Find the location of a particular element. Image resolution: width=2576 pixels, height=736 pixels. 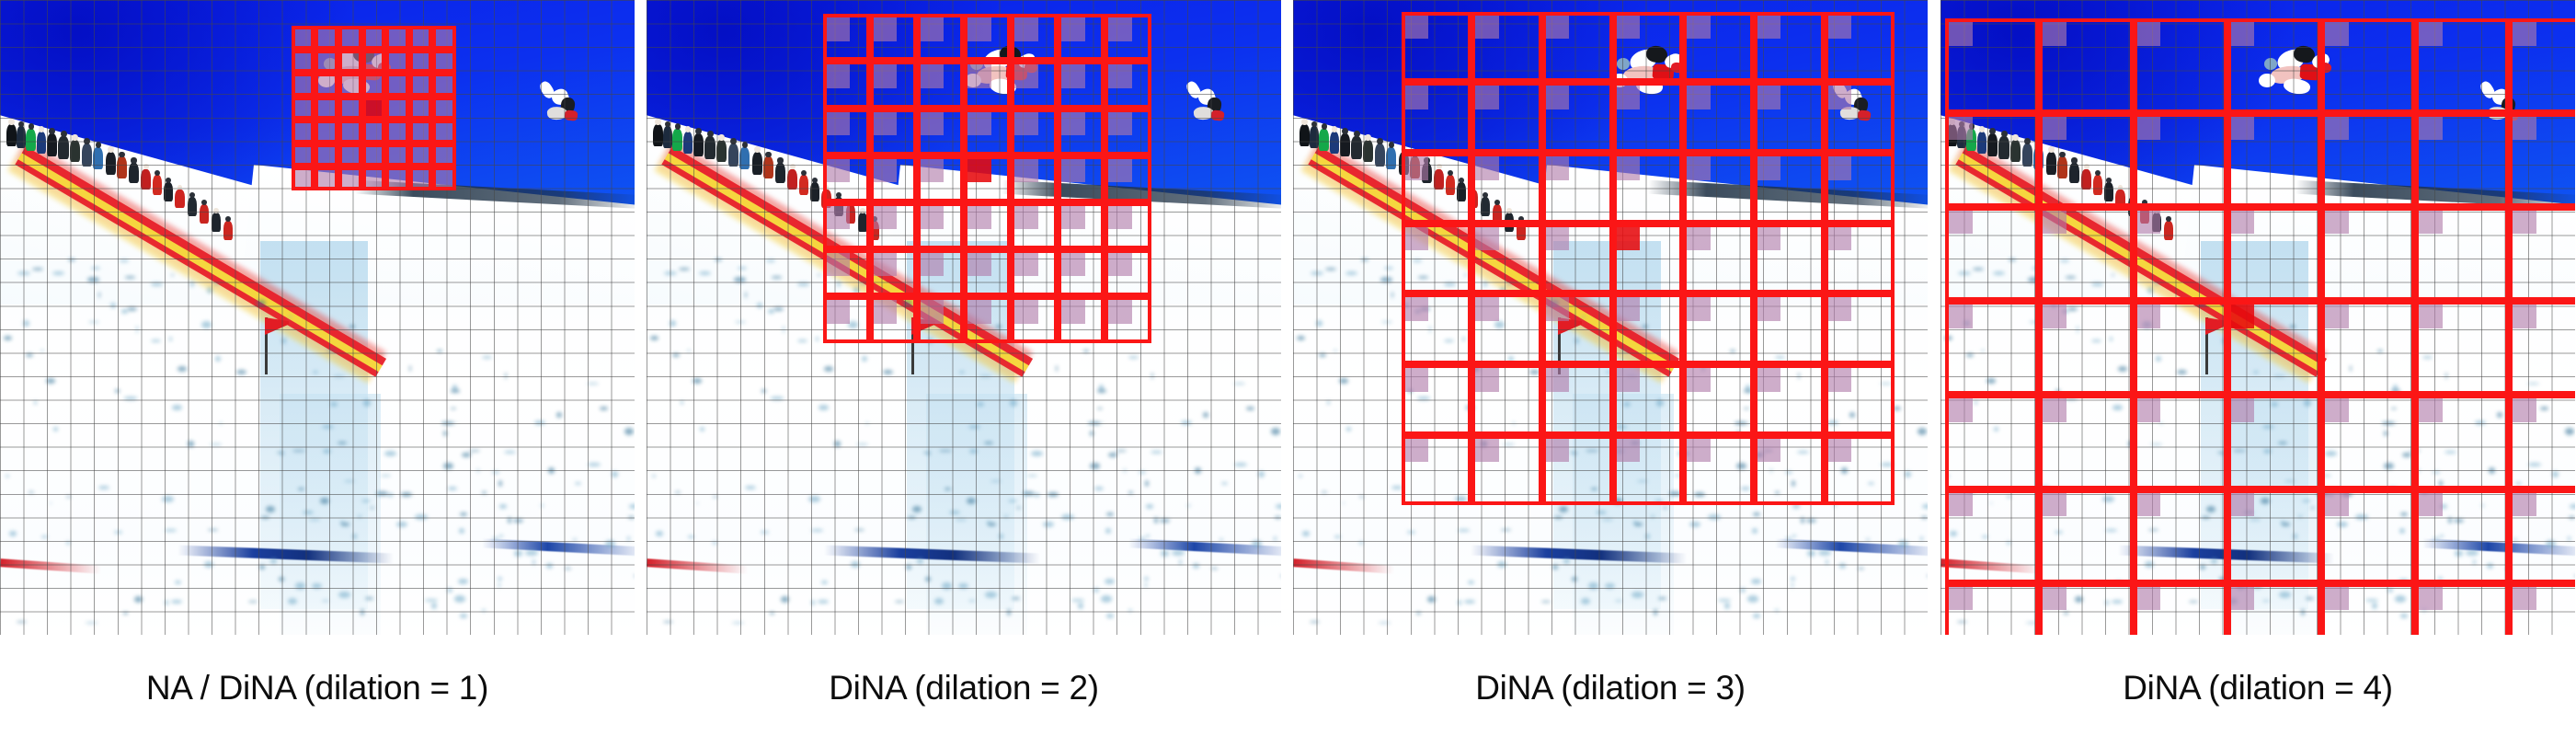

snowboarder-part is located at coordinates (974, 81).